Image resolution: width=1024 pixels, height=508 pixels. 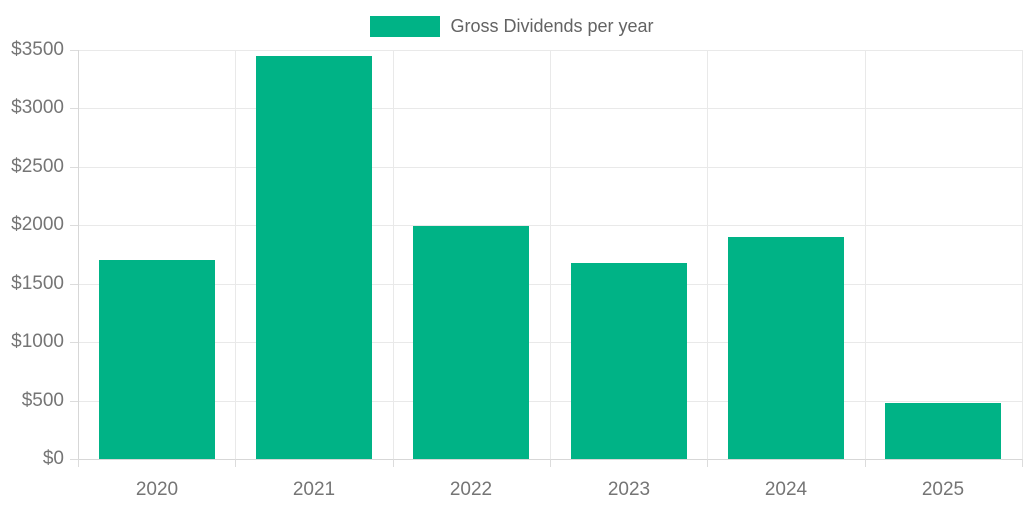 I want to click on x-axis-label: 2021, so click(x=314, y=489).